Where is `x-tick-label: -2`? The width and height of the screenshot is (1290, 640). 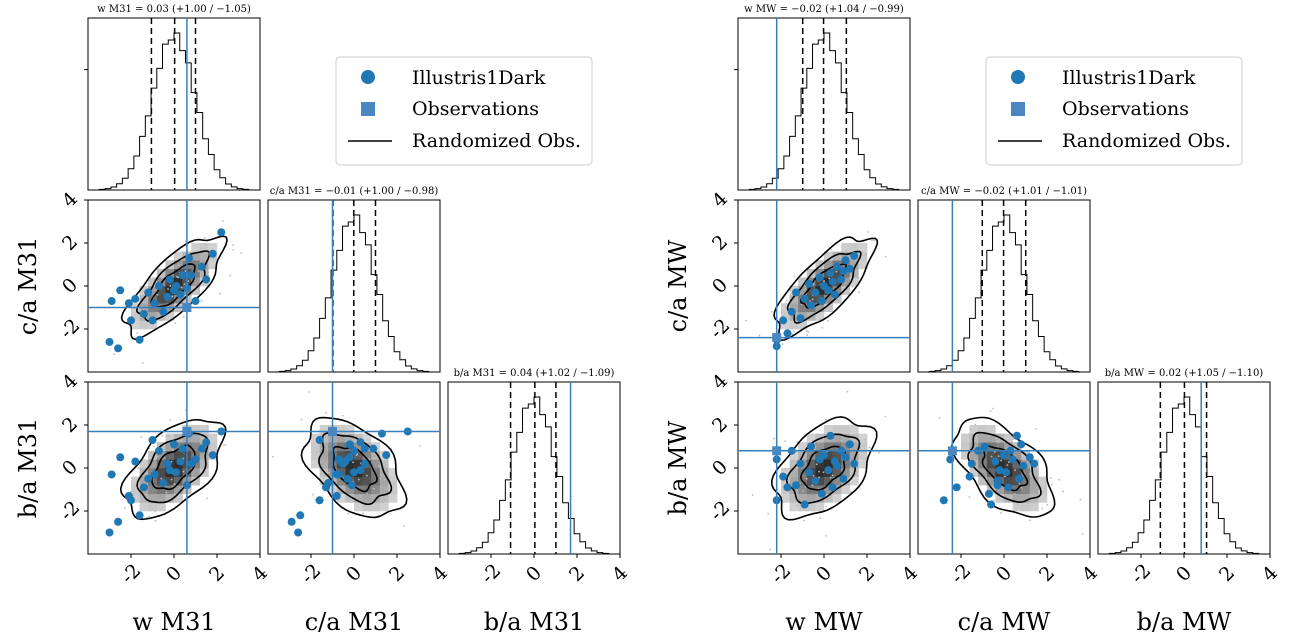
x-tick-label: -2 is located at coordinates (311, 574).